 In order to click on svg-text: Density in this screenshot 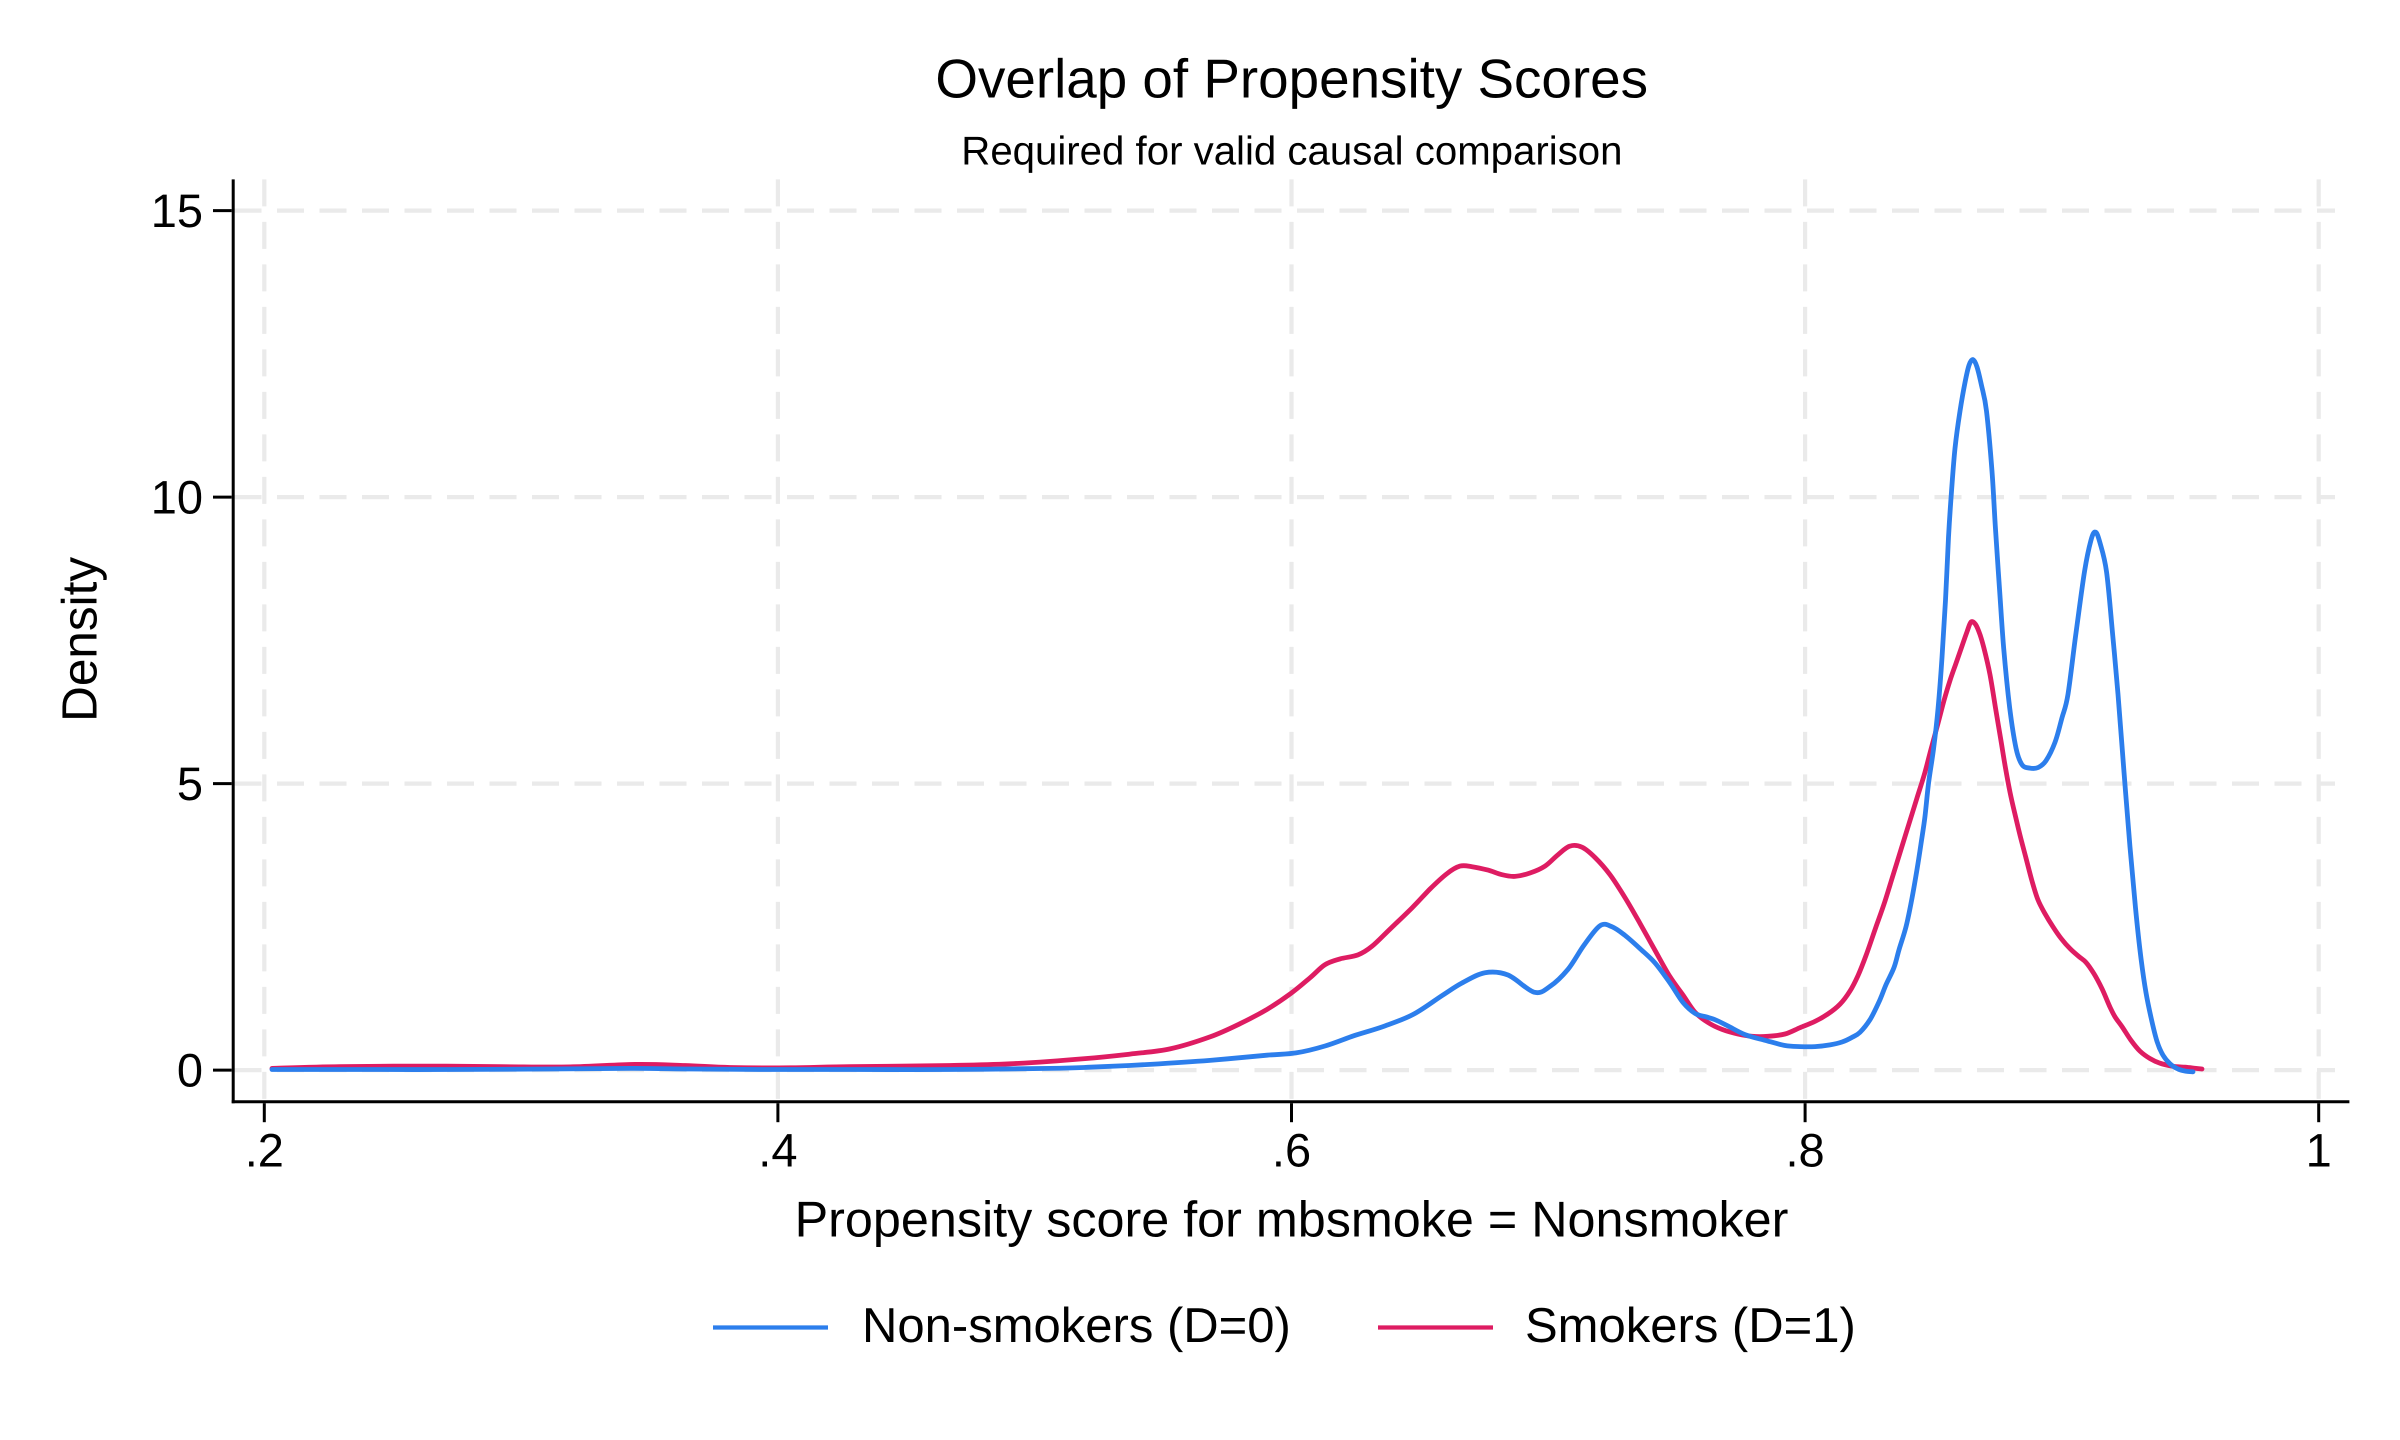, I will do `click(80, 639)`.